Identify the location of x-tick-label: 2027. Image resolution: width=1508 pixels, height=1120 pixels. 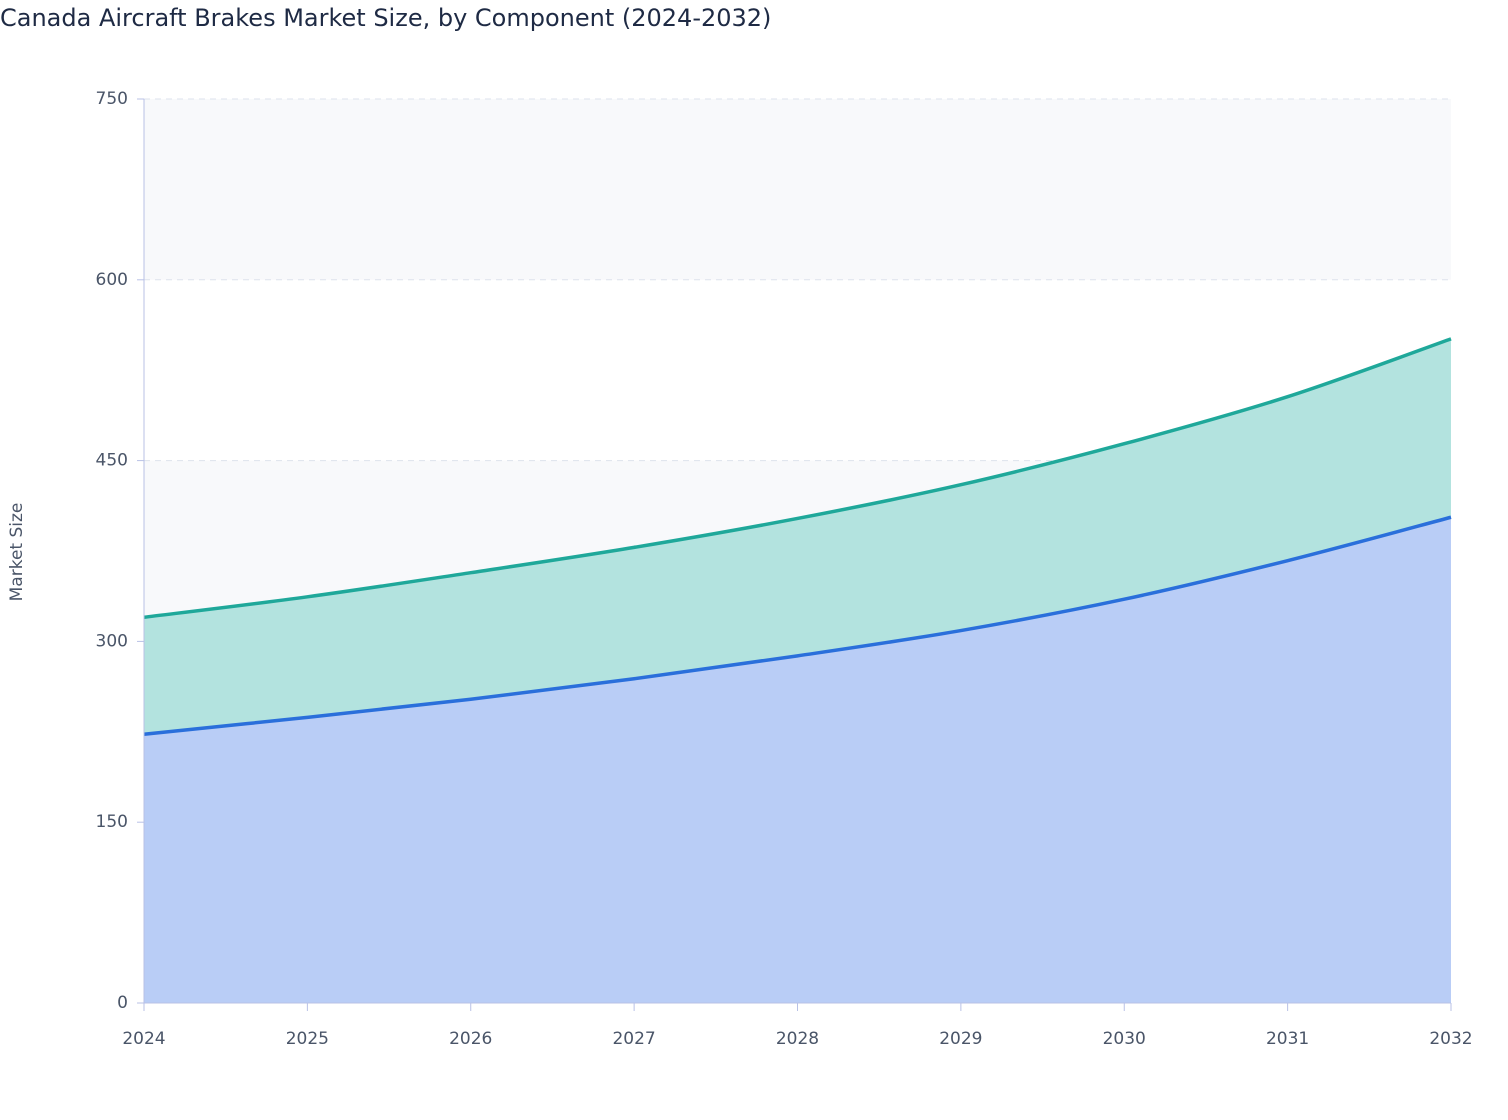
(633, 1039).